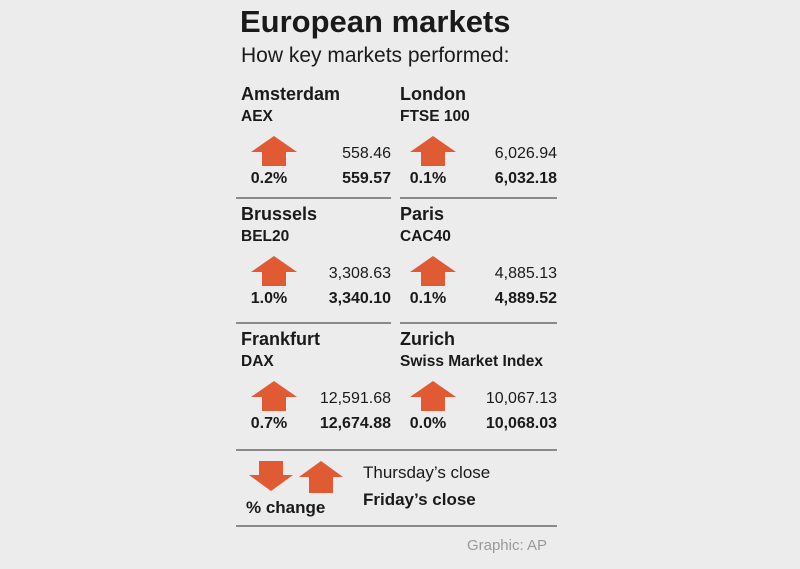  I want to click on market-friday-close: 559.57, so click(366, 178).